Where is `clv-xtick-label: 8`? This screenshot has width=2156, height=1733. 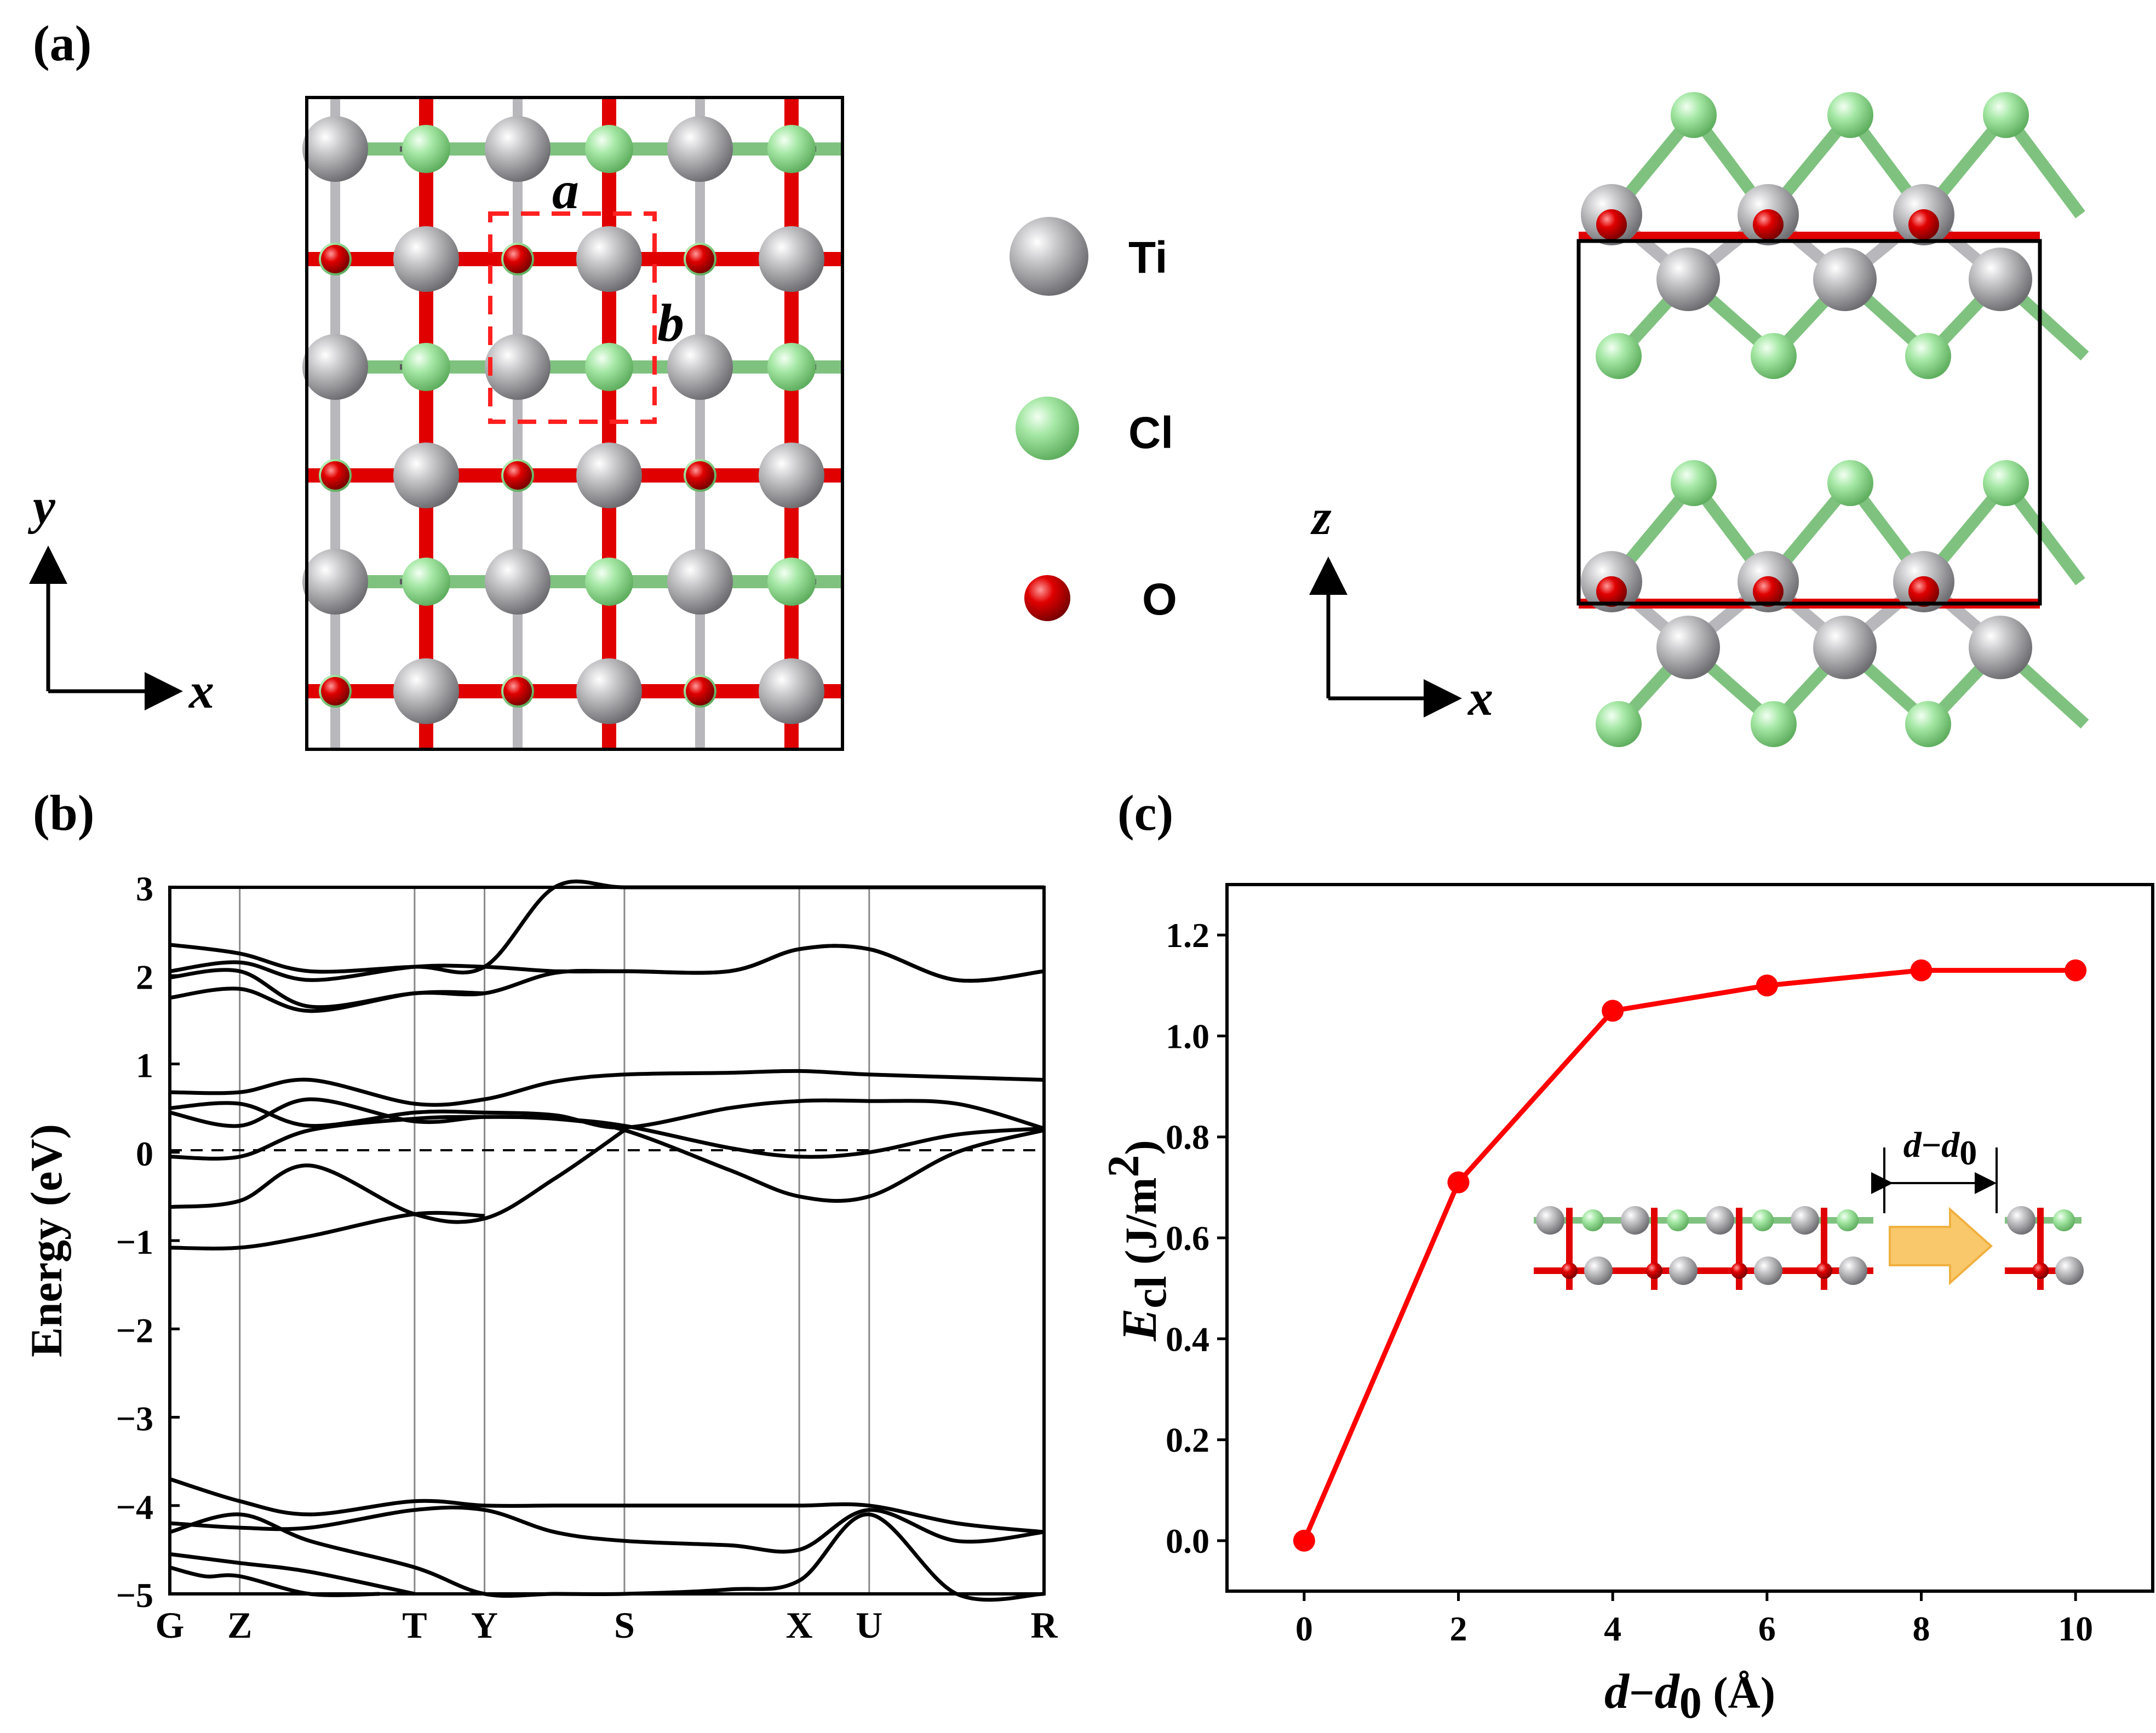
clv-xtick-label: 8 is located at coordinates (1921, 1628).